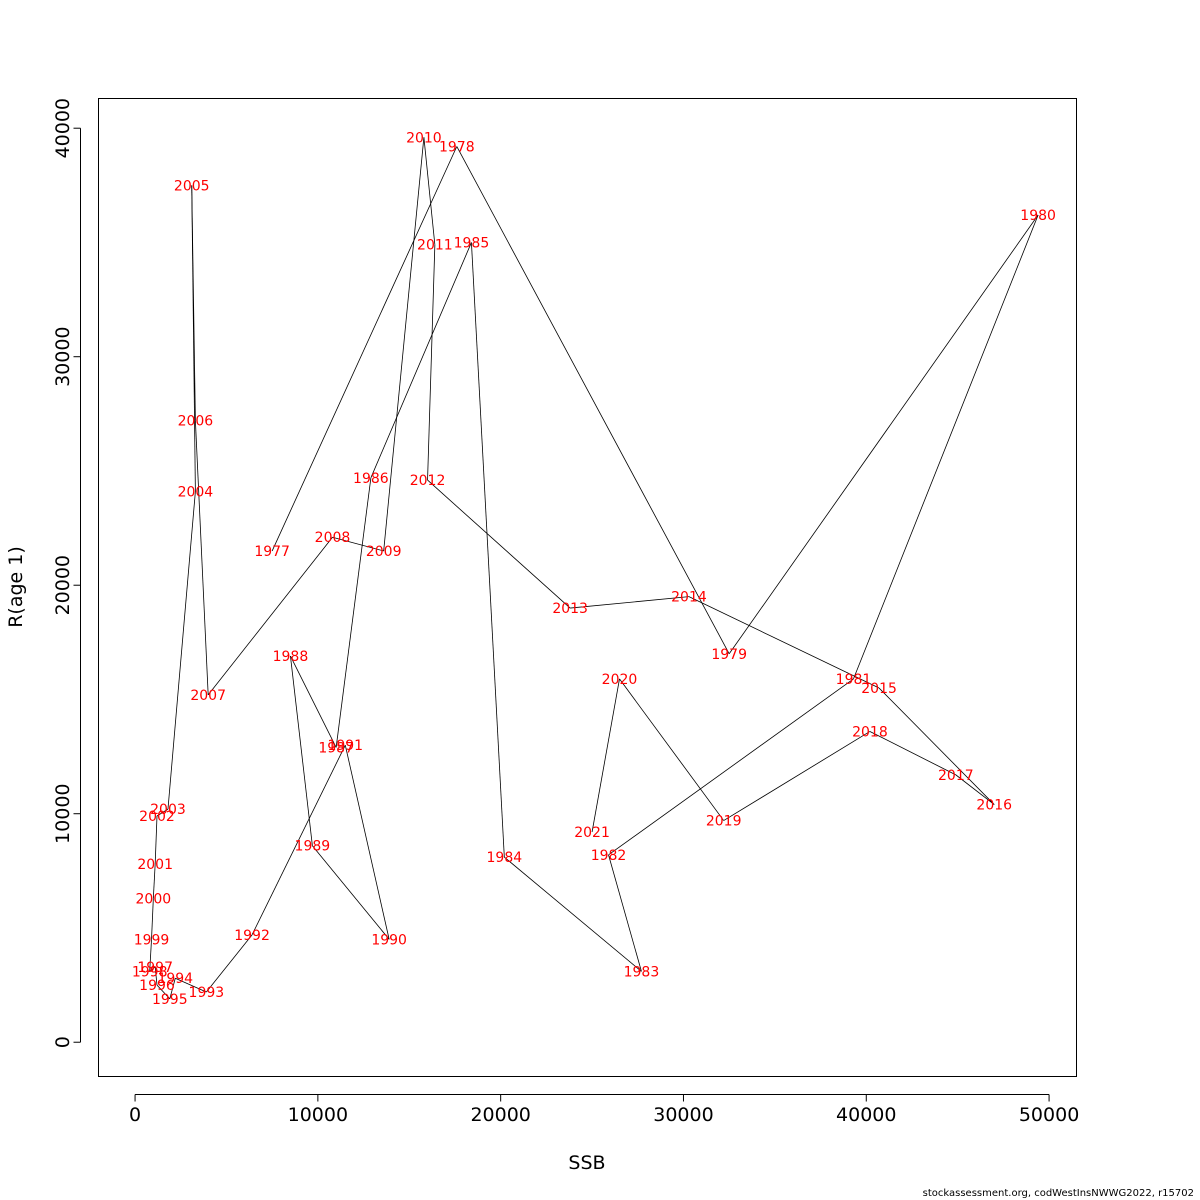 The height and width of the screenshot is (1200, 1200). I want to click on point-label-1990: 1990, so click(389, 940).